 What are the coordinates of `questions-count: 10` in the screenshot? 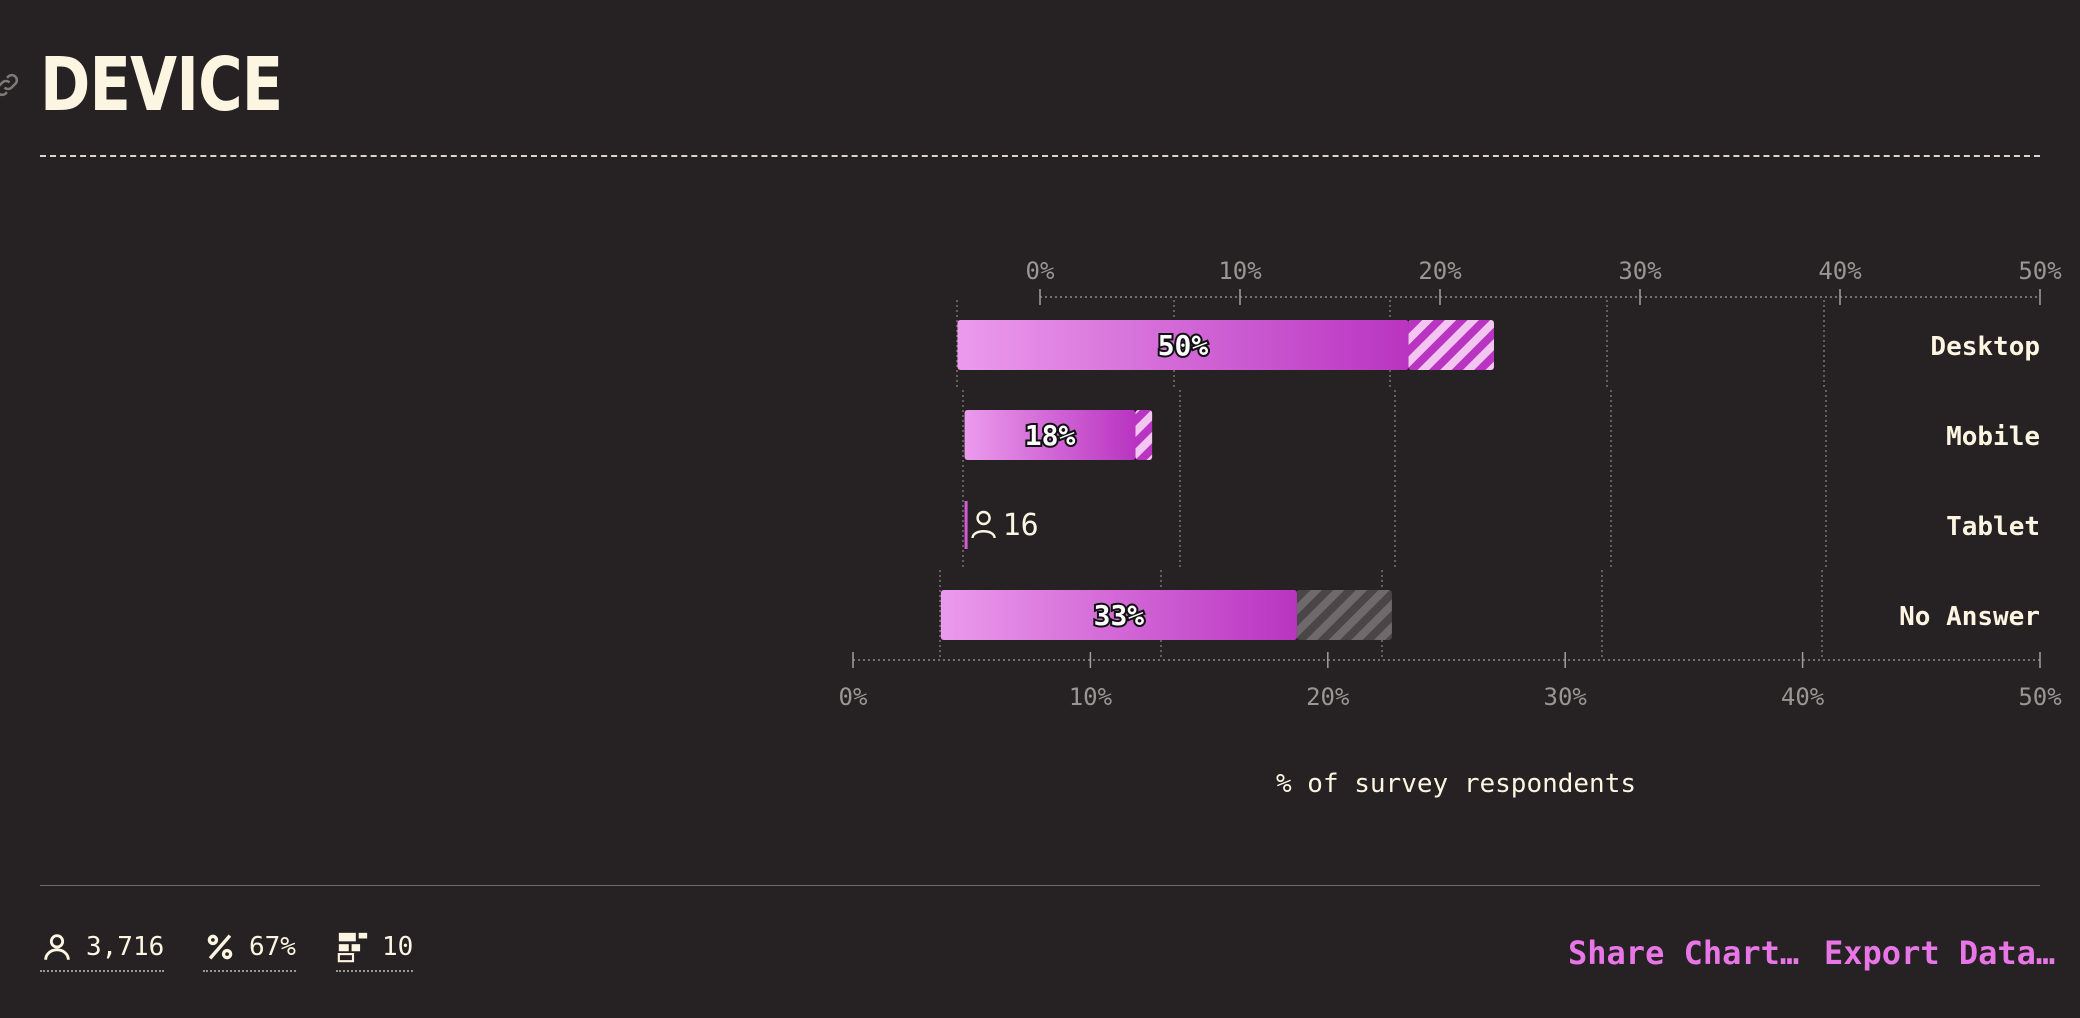 It's located at (398, 947).